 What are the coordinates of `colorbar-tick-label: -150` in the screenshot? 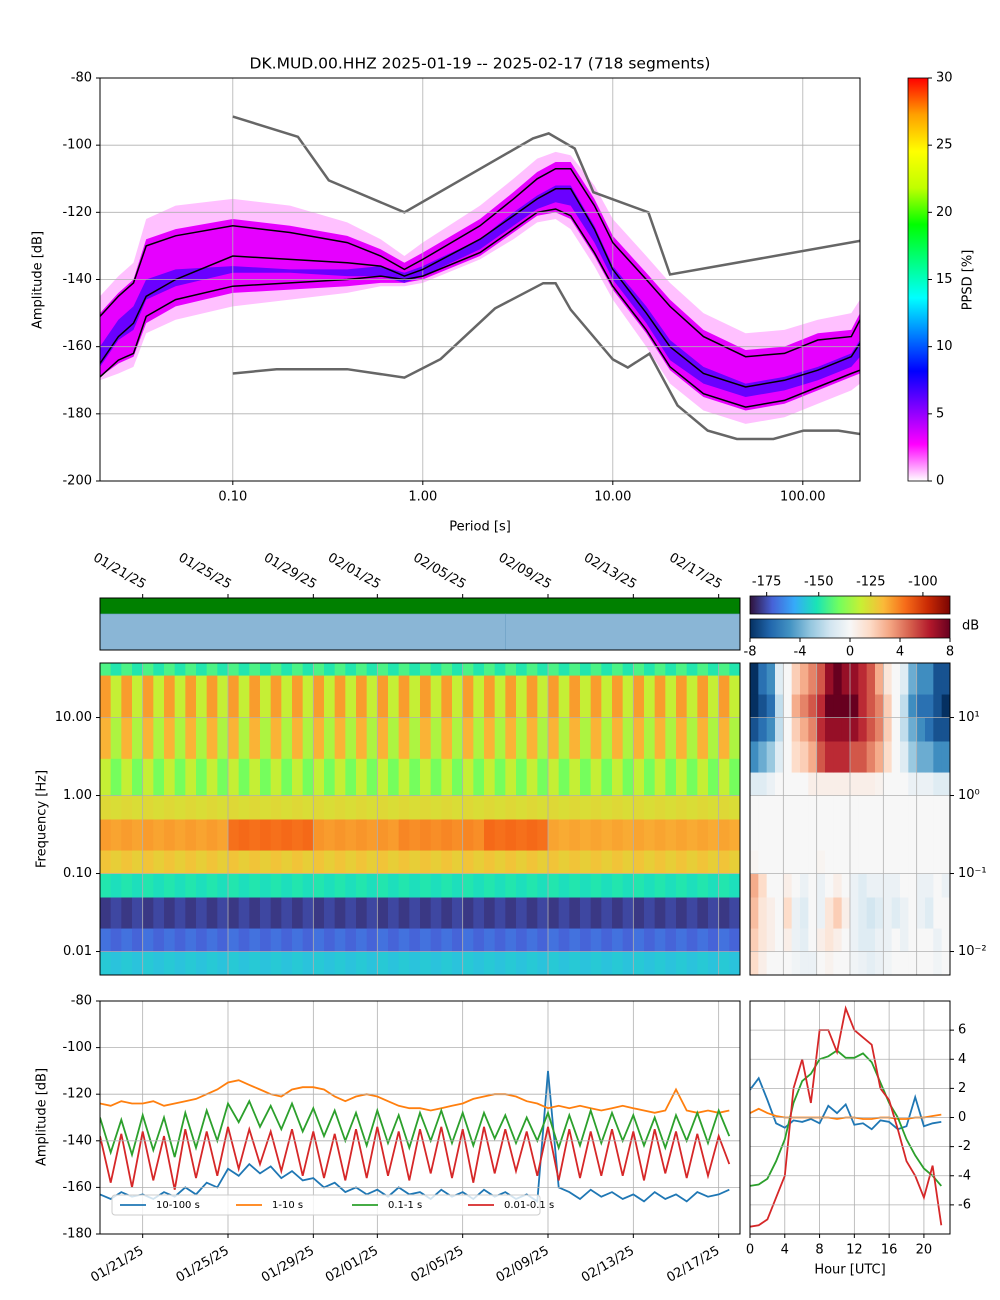 It's located at (819, 582).